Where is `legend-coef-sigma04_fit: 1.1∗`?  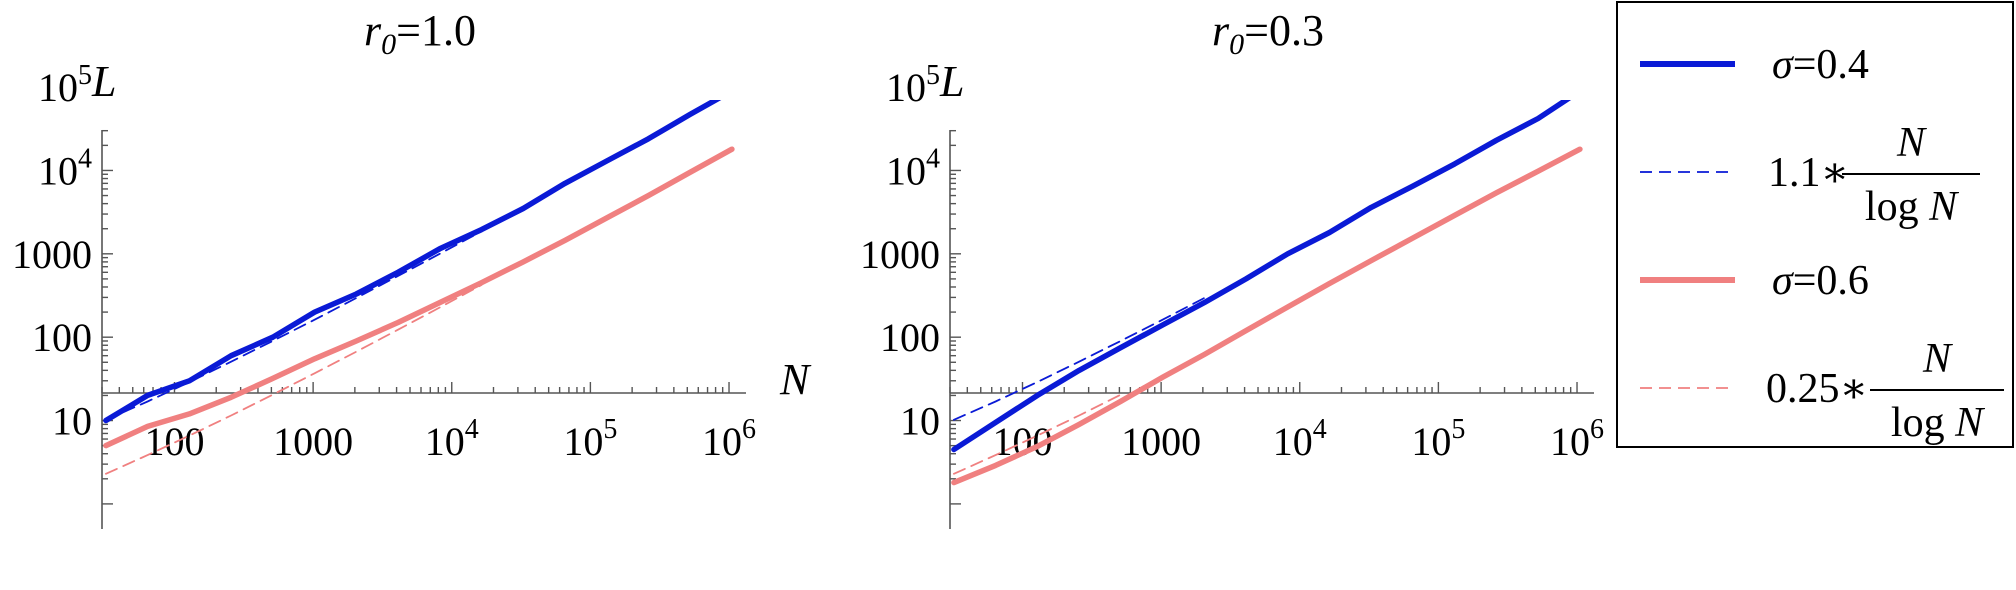 legend-coef-sigma04_fit: 1.1∗ is located at coordinates (1808, 173).